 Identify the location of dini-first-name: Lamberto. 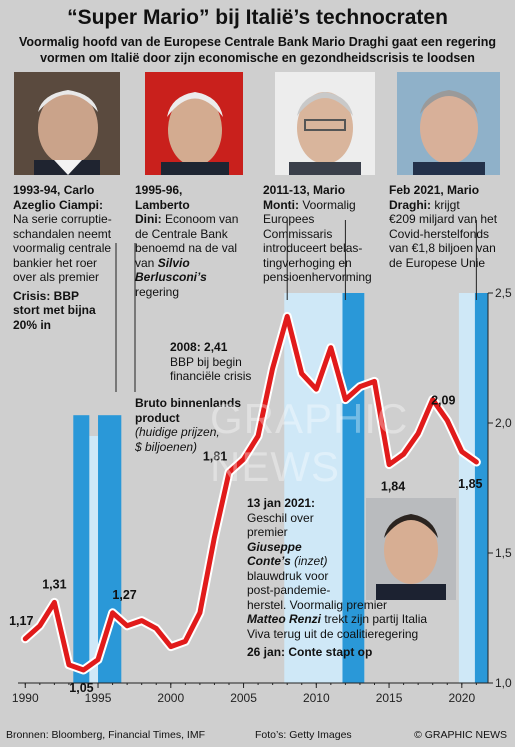
(162, 204).